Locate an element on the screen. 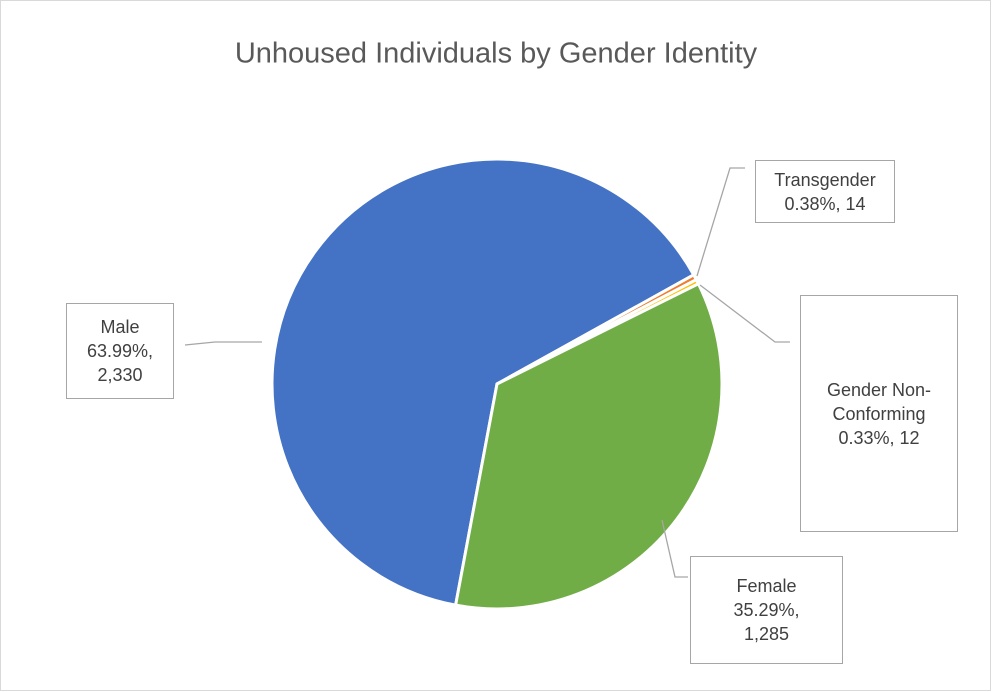  label-value: 63.99%, 2,330 is located at coordinates (120, 363).